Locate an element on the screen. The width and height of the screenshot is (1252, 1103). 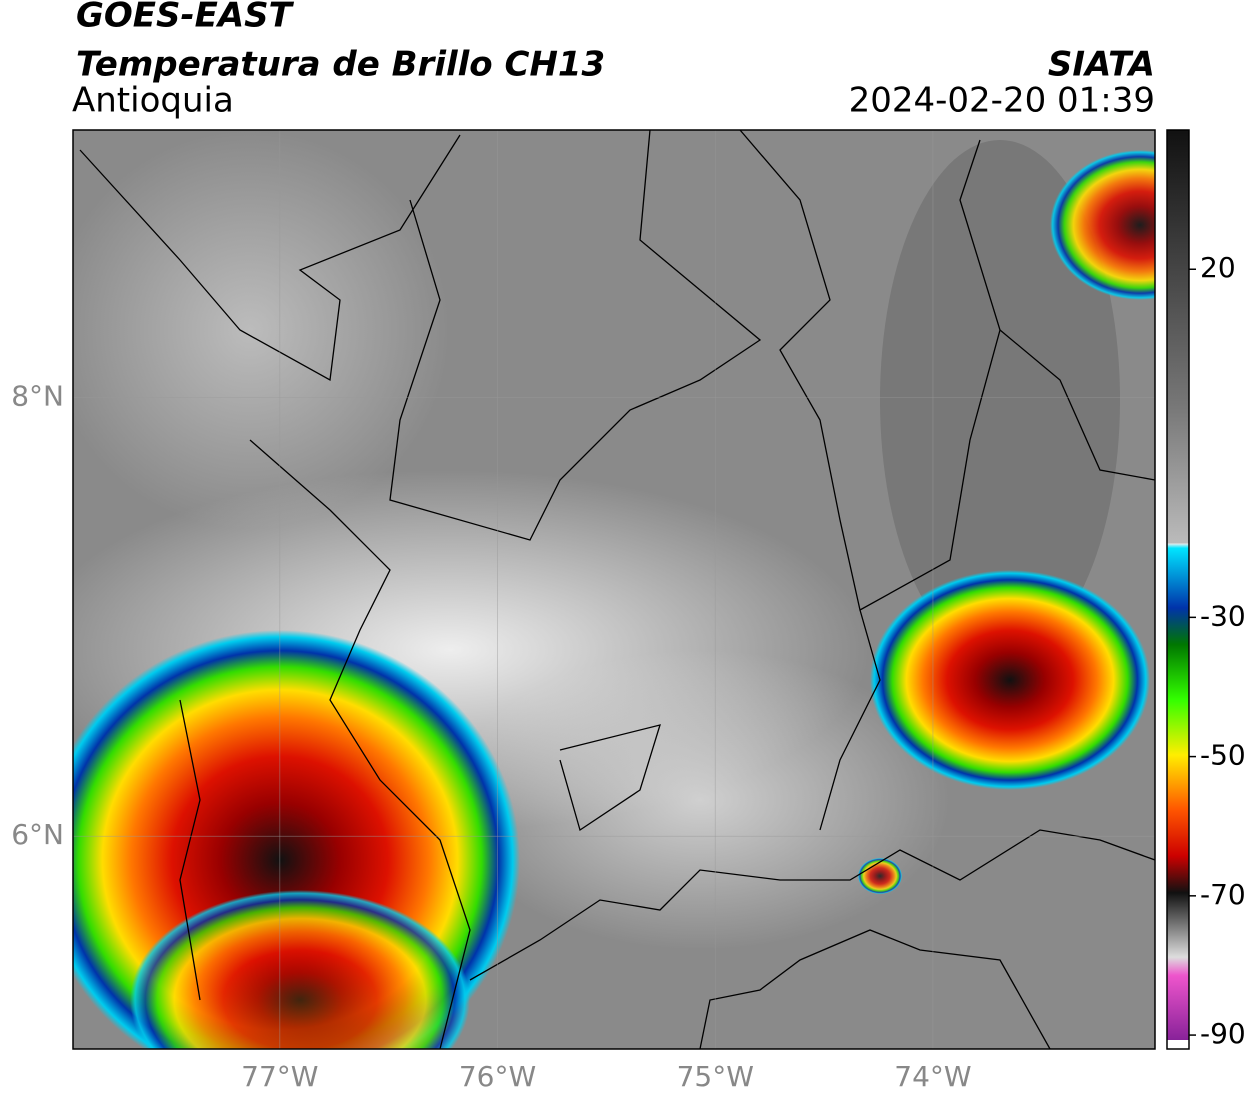
source: SIATA is located at coordinates (1101, 65).